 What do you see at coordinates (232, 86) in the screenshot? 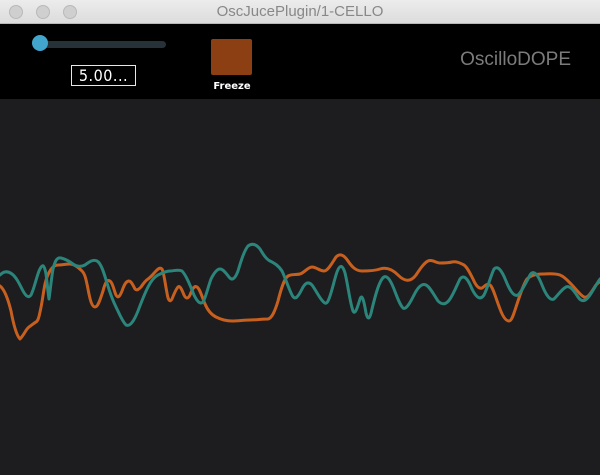
I see `freeze-label: Freeze` at bounding box center [232, 86].